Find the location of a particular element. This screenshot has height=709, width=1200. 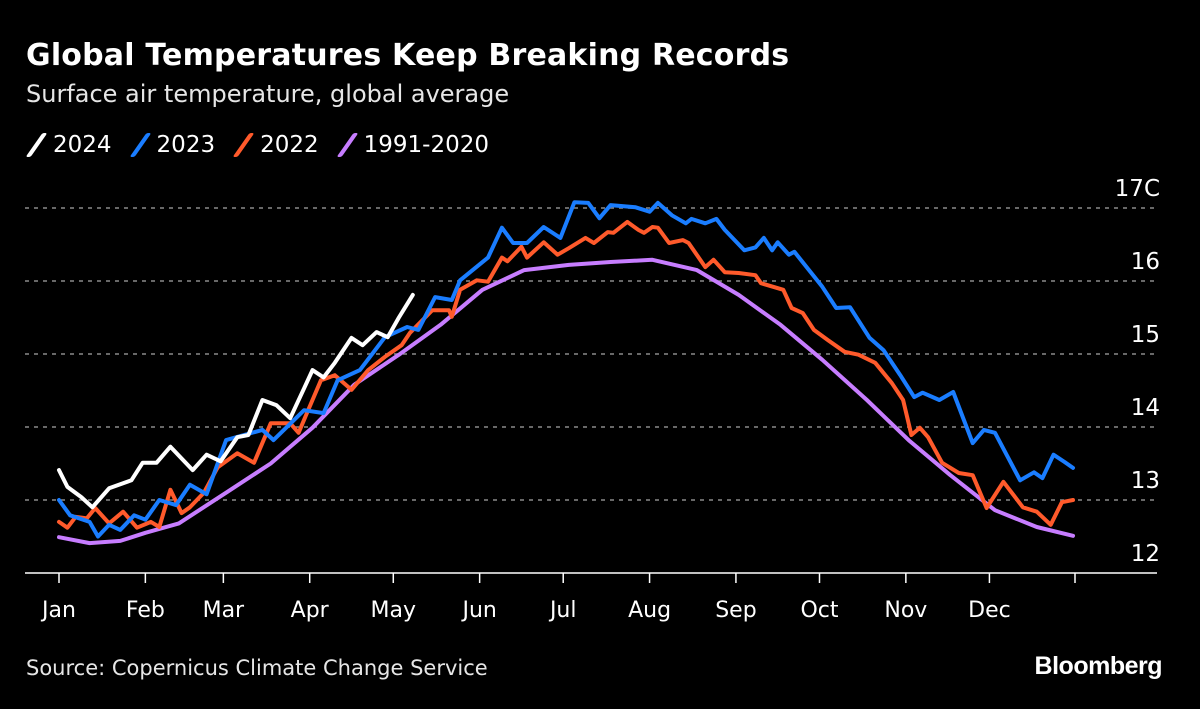

legend-label: 1991-2020 is located at coordinates (426, 145).